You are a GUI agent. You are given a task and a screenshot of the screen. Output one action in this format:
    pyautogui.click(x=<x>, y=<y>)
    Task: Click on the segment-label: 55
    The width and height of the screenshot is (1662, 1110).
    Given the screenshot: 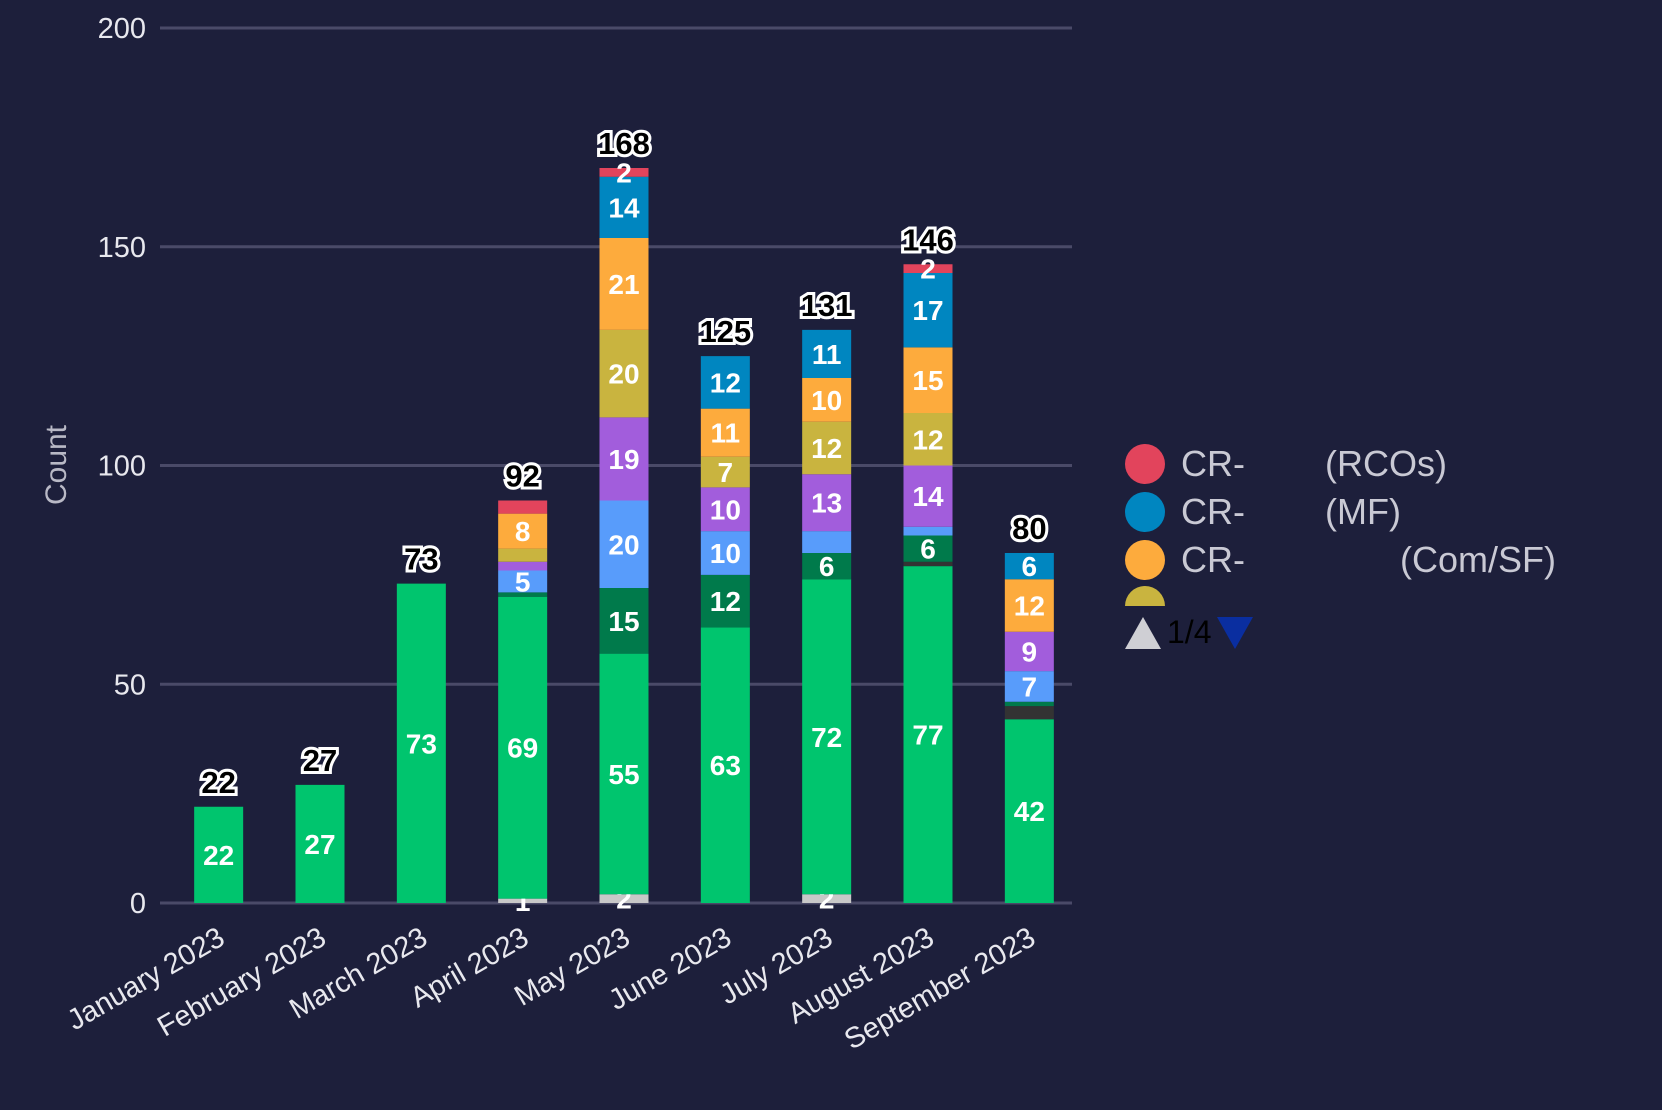 What is the action you would take?
    pyautogui.click(x=623, y=774)
    